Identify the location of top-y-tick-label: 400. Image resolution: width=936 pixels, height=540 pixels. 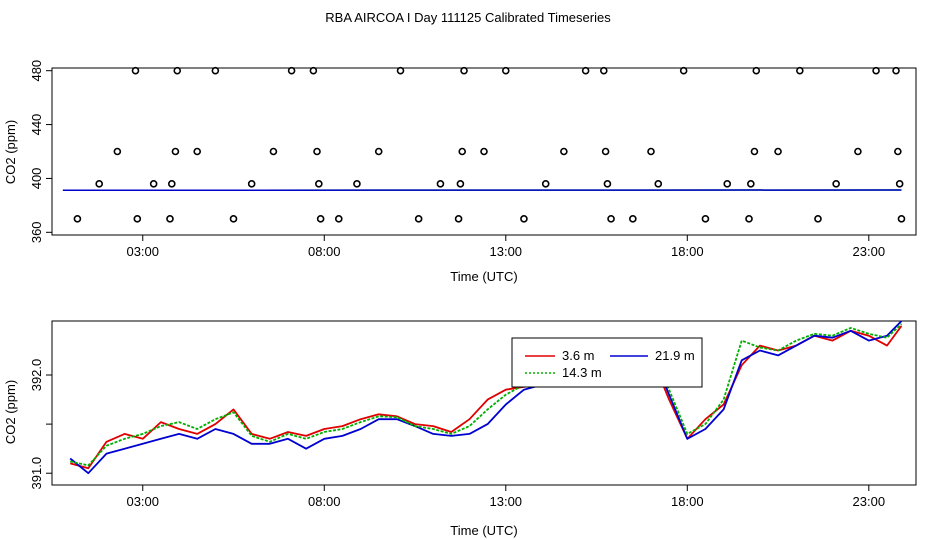
(36, 179).